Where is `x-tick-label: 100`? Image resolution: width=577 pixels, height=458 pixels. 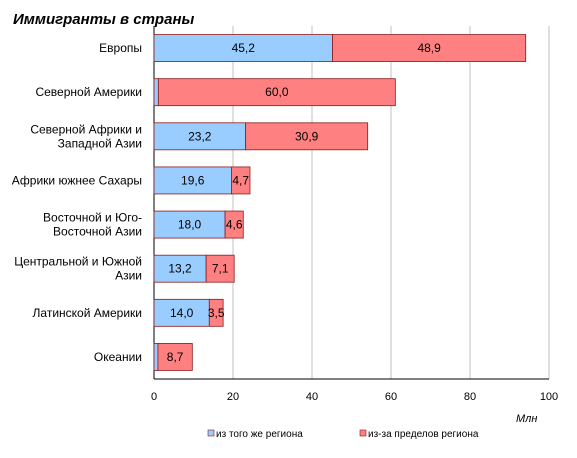
x-tick-label: 100 is located at coordinates (549, 397).